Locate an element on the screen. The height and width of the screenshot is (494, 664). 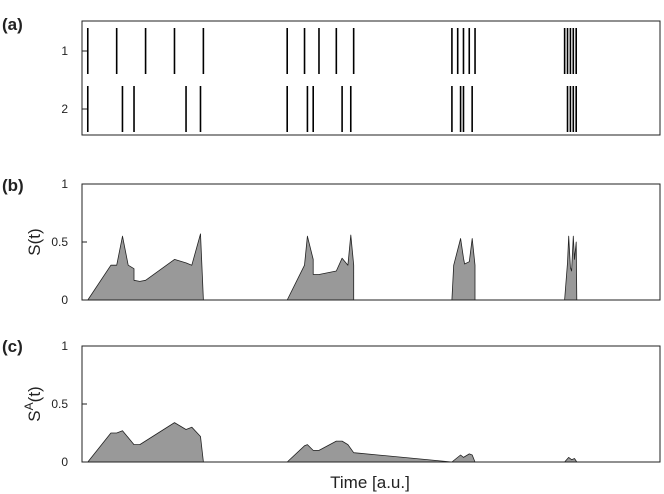
panel-c-area-fill is located at coordinates (332, 442).